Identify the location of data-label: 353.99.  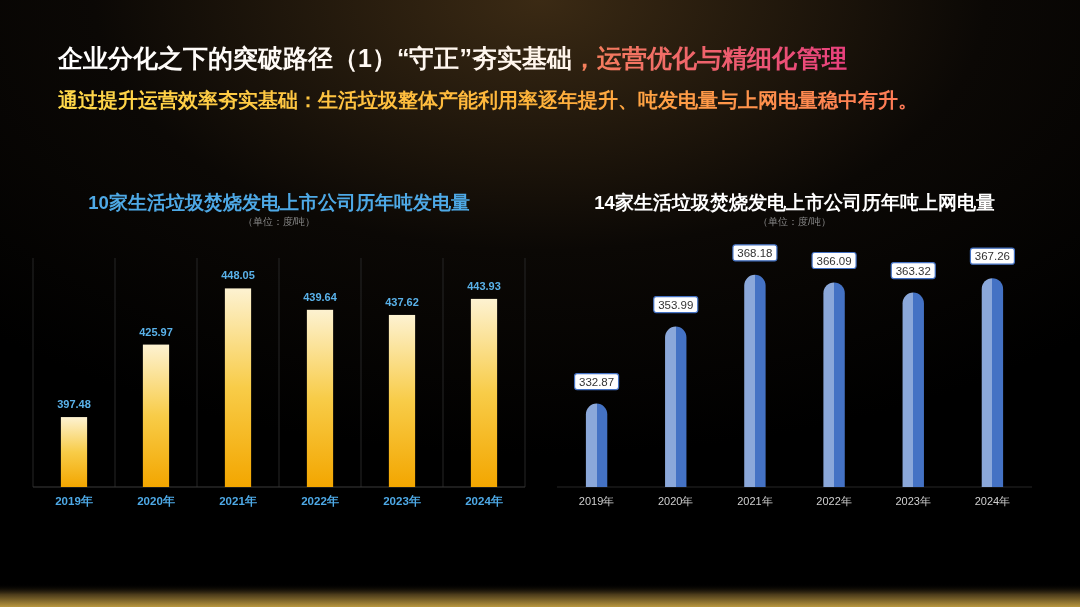
(676, 304).